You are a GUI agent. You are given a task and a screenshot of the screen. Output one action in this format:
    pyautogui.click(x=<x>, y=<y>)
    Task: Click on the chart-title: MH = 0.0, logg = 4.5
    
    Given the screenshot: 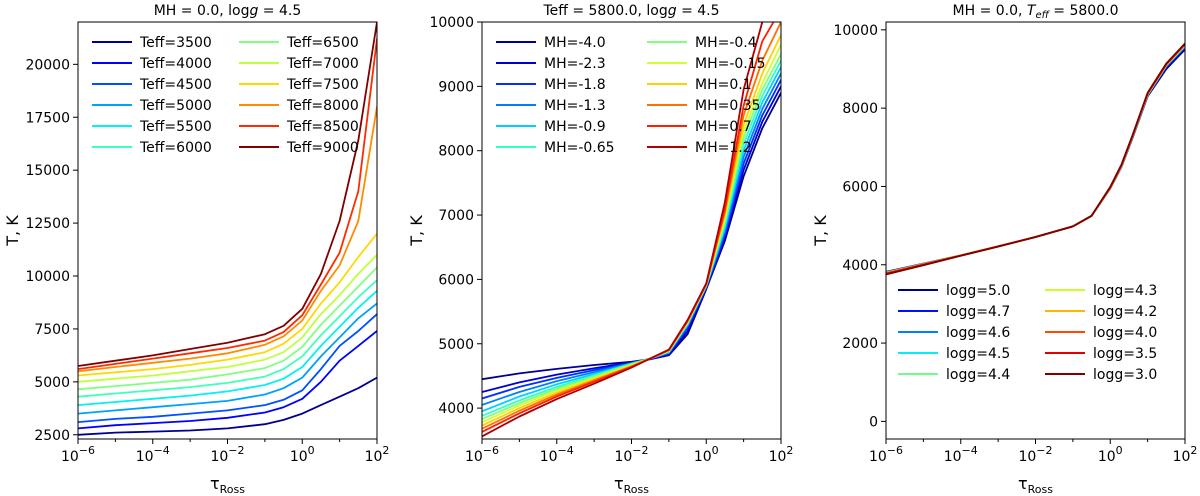 What is the action you would take?
    pyautogui.click(x=228, y=11)
    